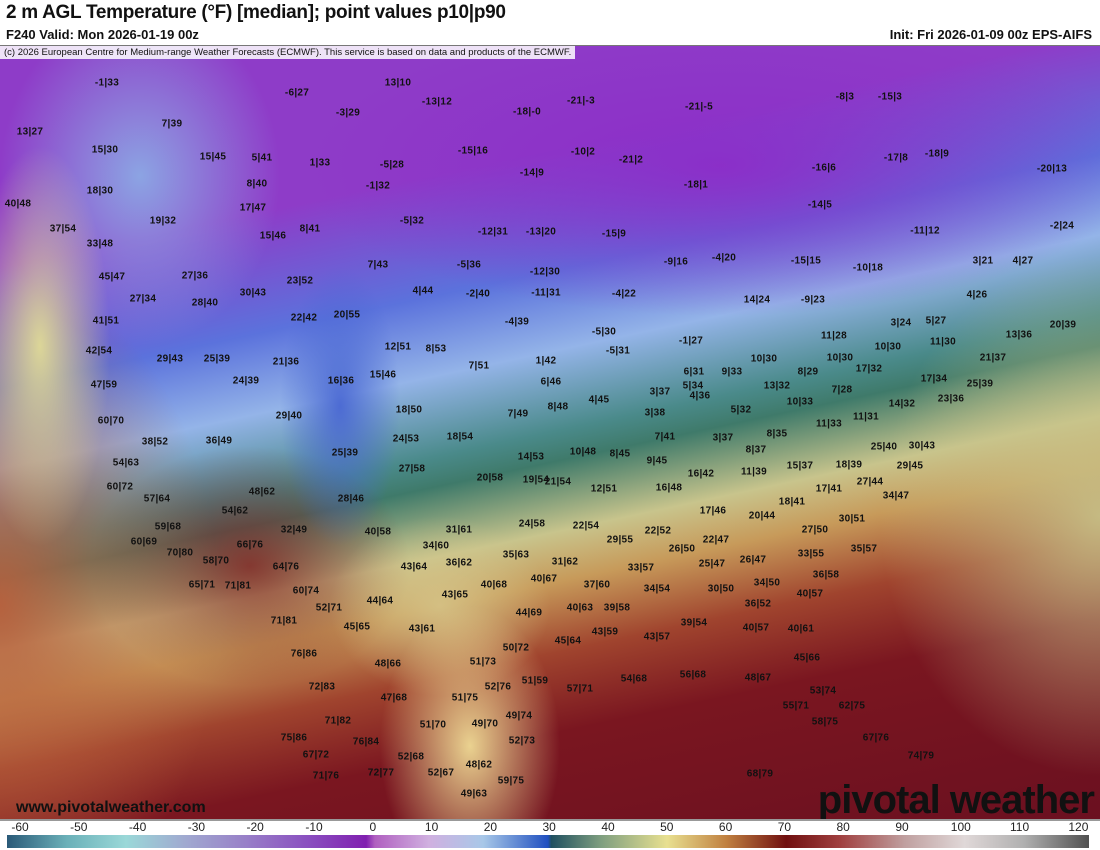 The image size is (1100, 850). What do you see at coordinates (498, 687) in the screenshot?
I see `point-value-label: 52|76` at bounding box center [498, 687].